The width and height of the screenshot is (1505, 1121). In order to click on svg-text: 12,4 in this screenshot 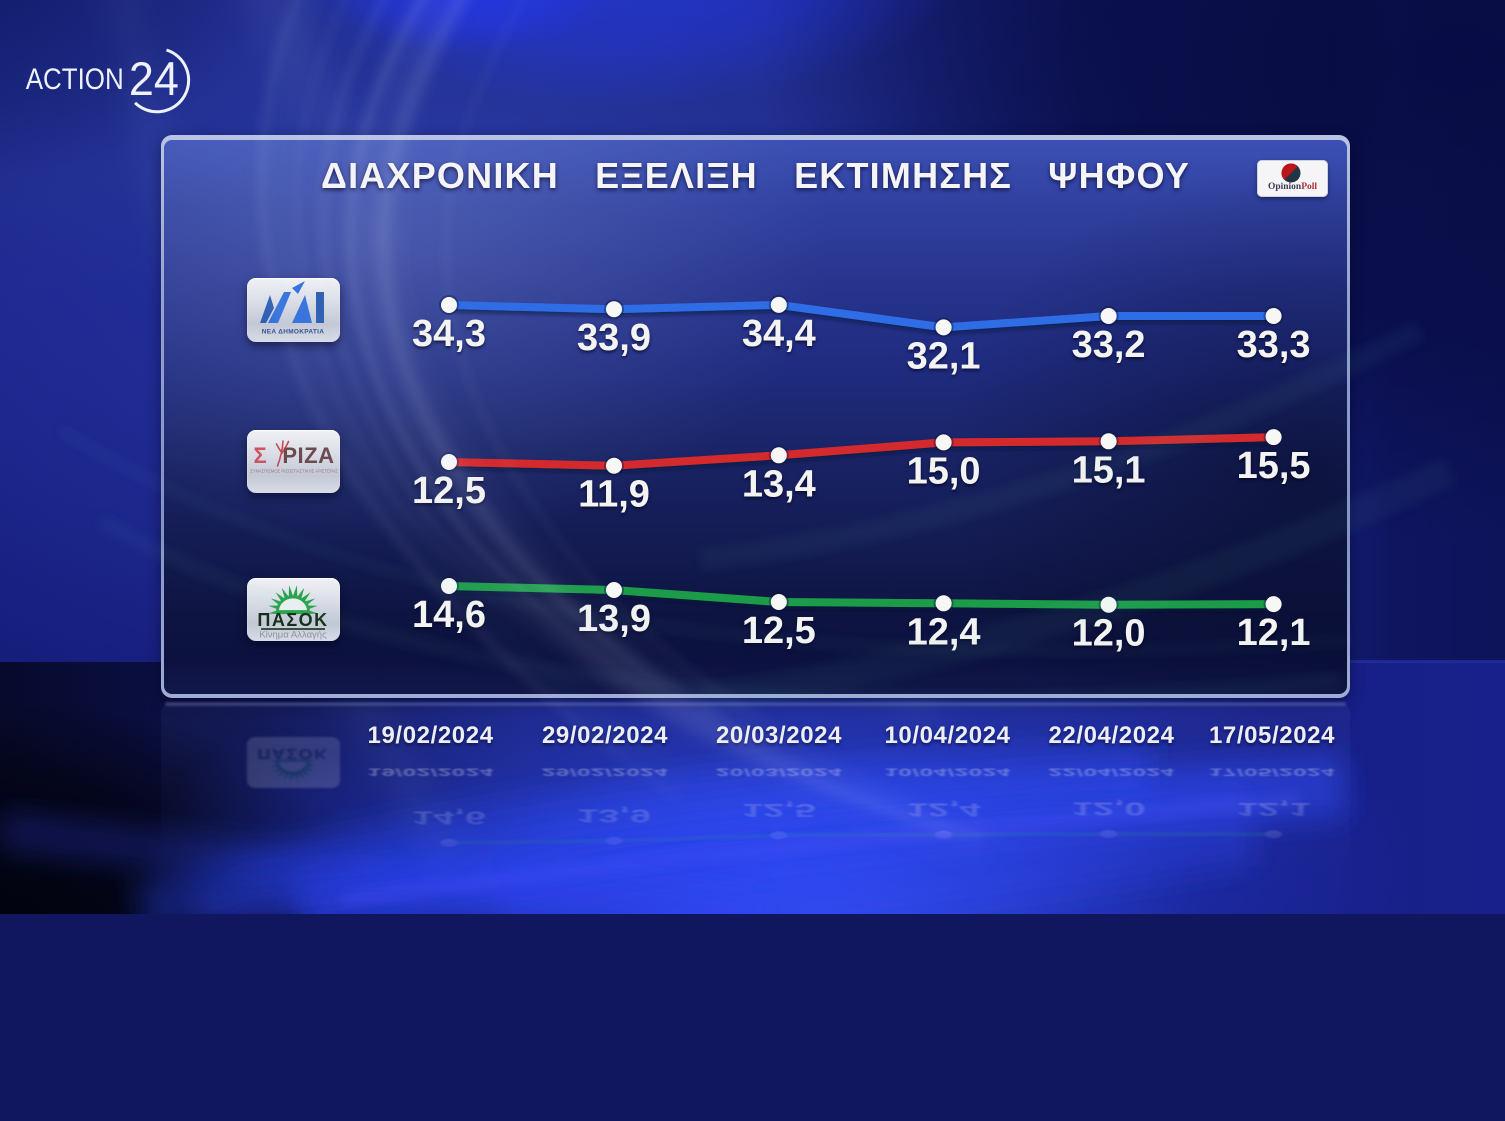, I will do `click(944, 632)`.